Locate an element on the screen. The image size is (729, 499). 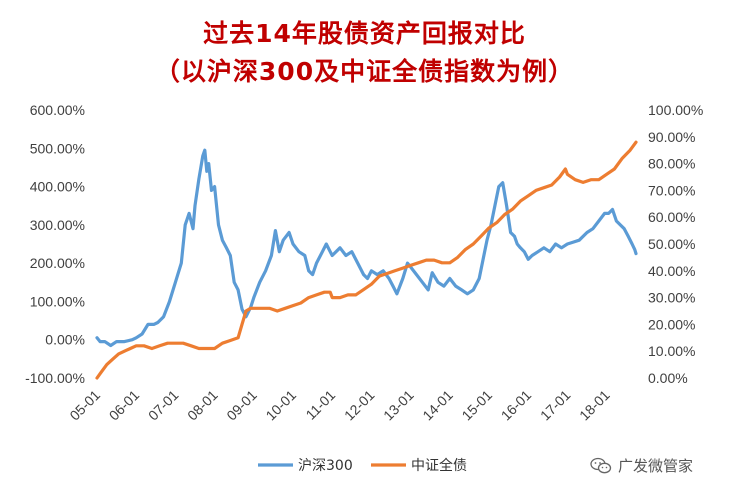
left-tick-label: 100.00% is located at coordinates (57, 301).